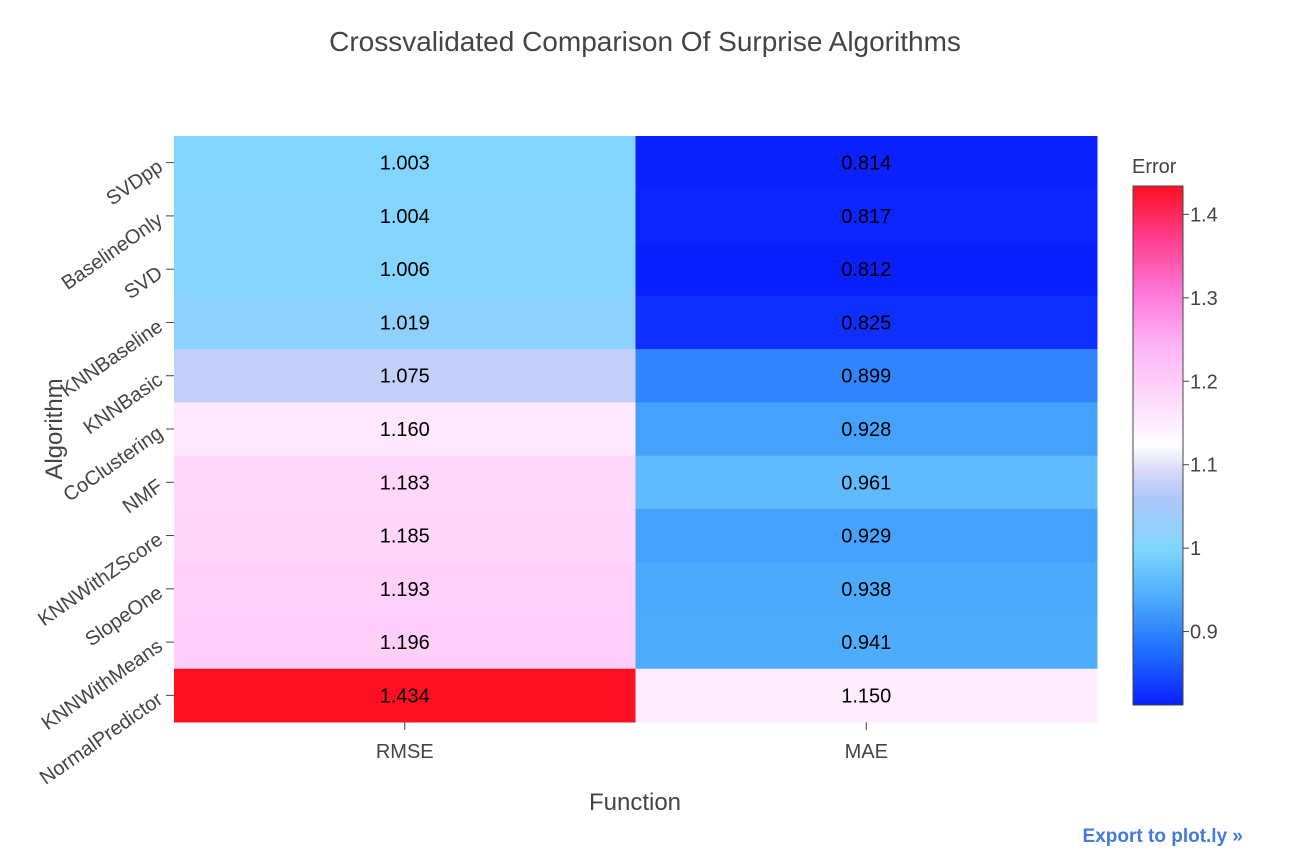  What do you see at coordinates (54, 428) in the screenshot?
I see `y-axis-title: Algorithm` at bounding box center [54, 428].